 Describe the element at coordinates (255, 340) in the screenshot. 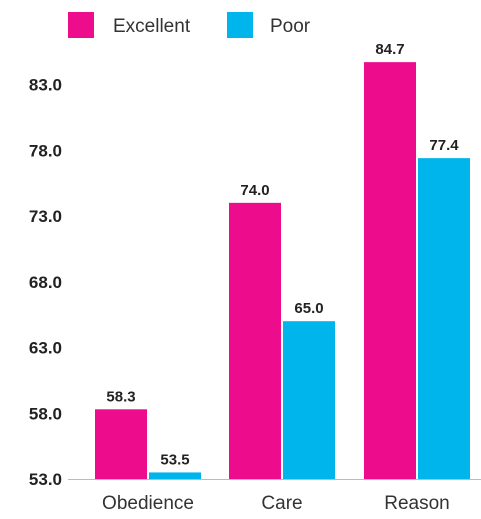

I see `bar-excellent-care` at that location.